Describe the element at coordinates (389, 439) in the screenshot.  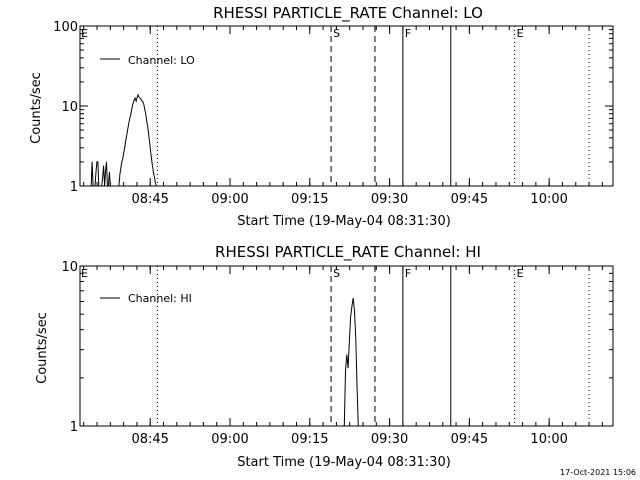
I see `panel2-xtick-label: 09:30` at that location.